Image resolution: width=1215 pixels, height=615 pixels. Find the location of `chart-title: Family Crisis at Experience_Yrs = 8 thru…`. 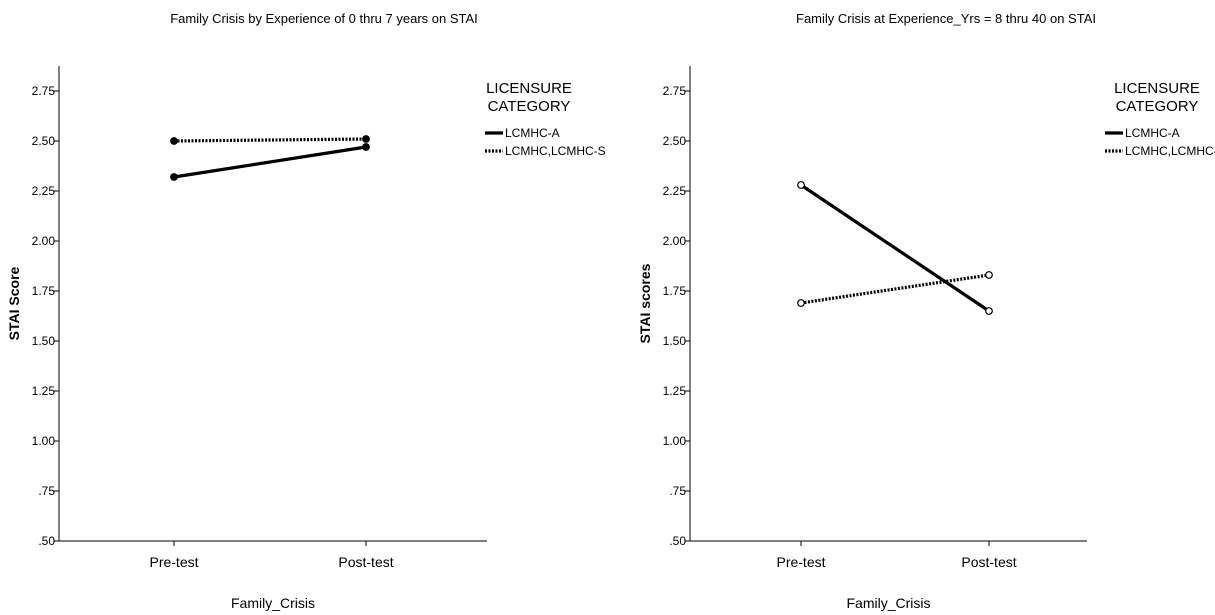

chart-title: Family Crisis at Experience_Yrs = 8 thru… is located at coordinates (946, 18).